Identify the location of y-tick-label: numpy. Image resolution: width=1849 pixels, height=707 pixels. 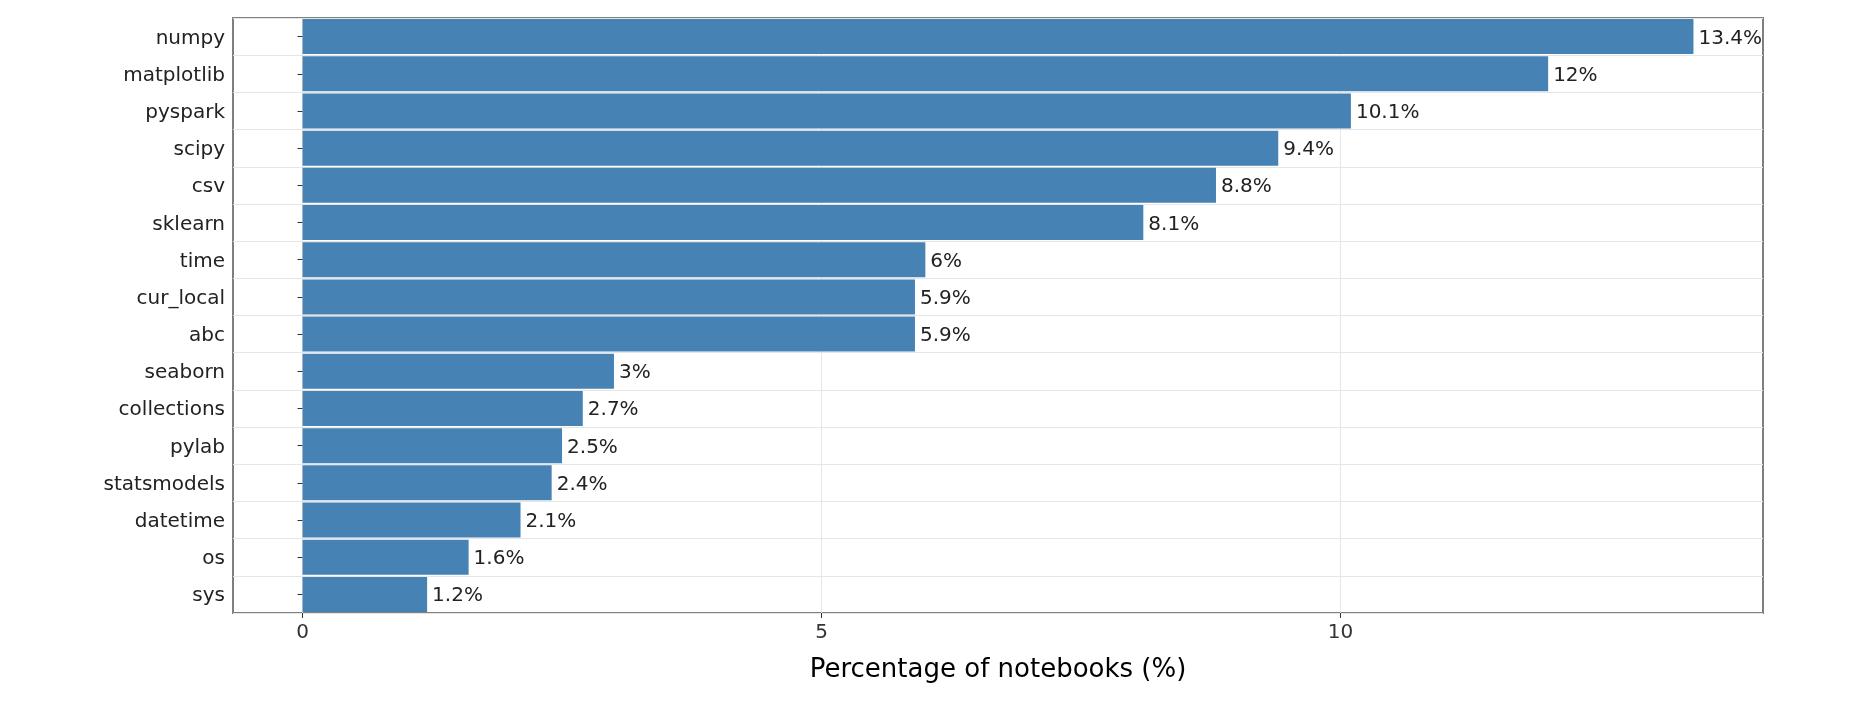
(190, 36).